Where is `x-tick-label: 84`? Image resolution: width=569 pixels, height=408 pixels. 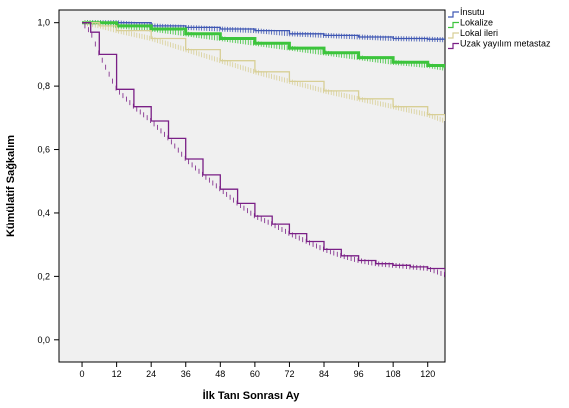 x-tick-label: 84 is located at coordinates (324, 374).